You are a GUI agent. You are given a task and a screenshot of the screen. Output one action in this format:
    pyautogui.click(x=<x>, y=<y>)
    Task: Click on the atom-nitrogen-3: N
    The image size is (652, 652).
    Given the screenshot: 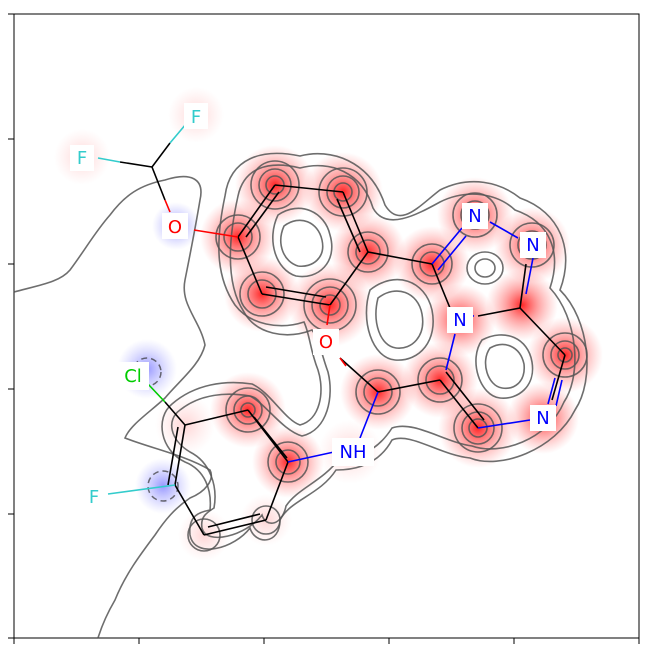 What is the action you would take?
    pyautogui.click(x=459, y=320)
    